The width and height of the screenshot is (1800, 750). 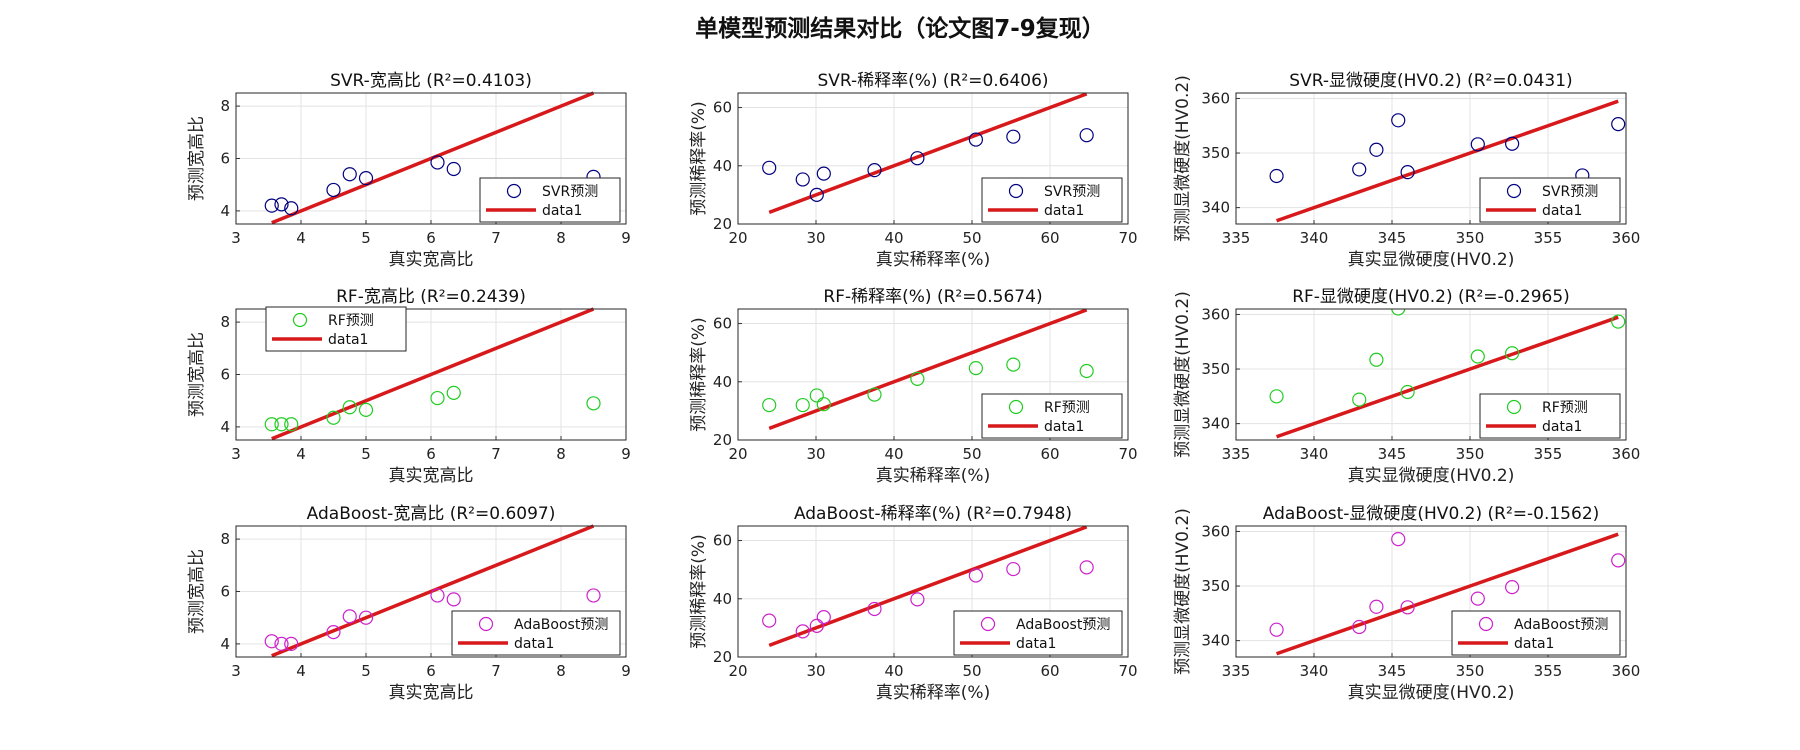 I want to click on figure-suptitle: 单模型预测结果对比（论文图7-9复现）, so click(x=900, y=28).